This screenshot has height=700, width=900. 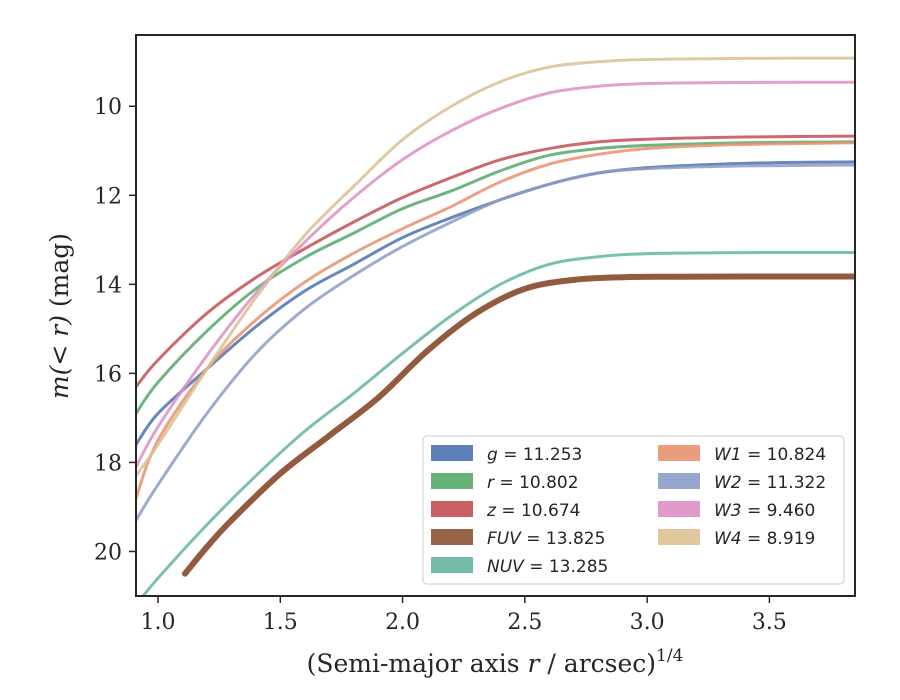 I want to click on y-tick-label: 18, so click(x=108, y=463).